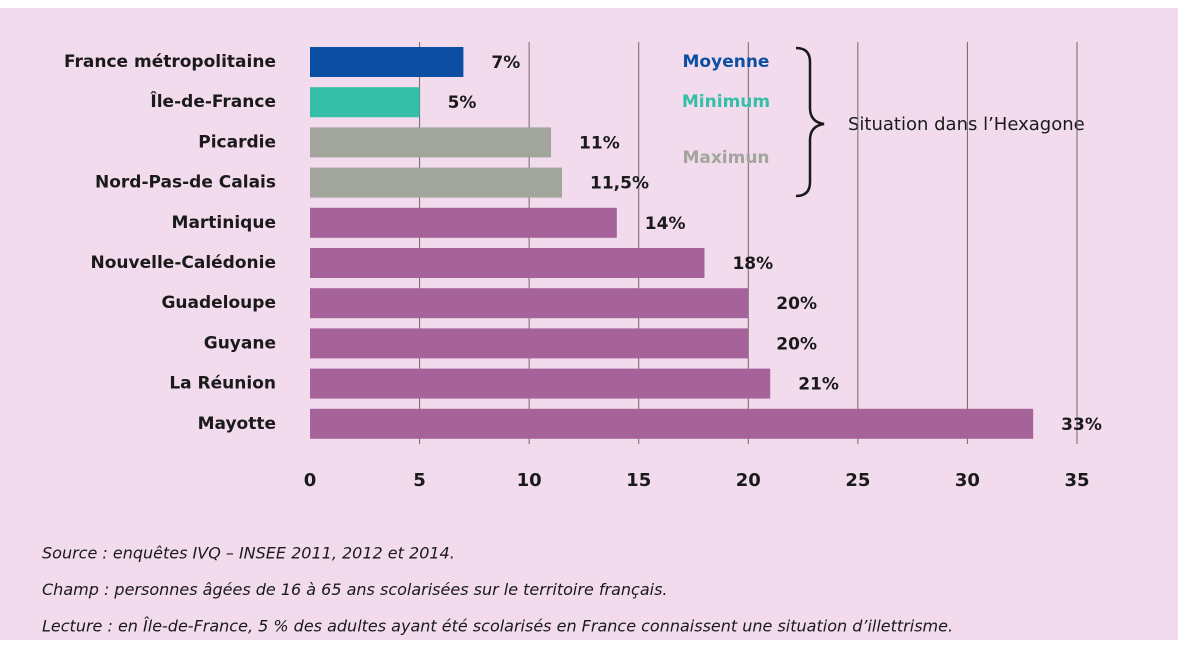 This screenshot has width=1178, height=648. Describe the element at coordinates (222, 384) in the screenshot. I see `category-label: La Réunion` at that location.